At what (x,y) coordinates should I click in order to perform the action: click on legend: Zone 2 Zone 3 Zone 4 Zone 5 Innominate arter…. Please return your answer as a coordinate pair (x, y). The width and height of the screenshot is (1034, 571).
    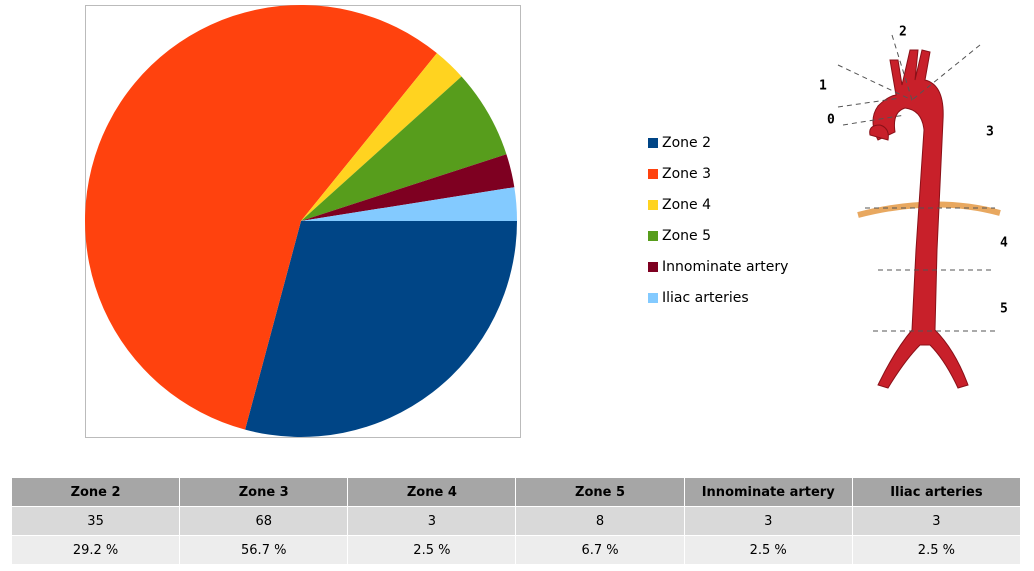
    Looking at the image, I should click on (718, 220).